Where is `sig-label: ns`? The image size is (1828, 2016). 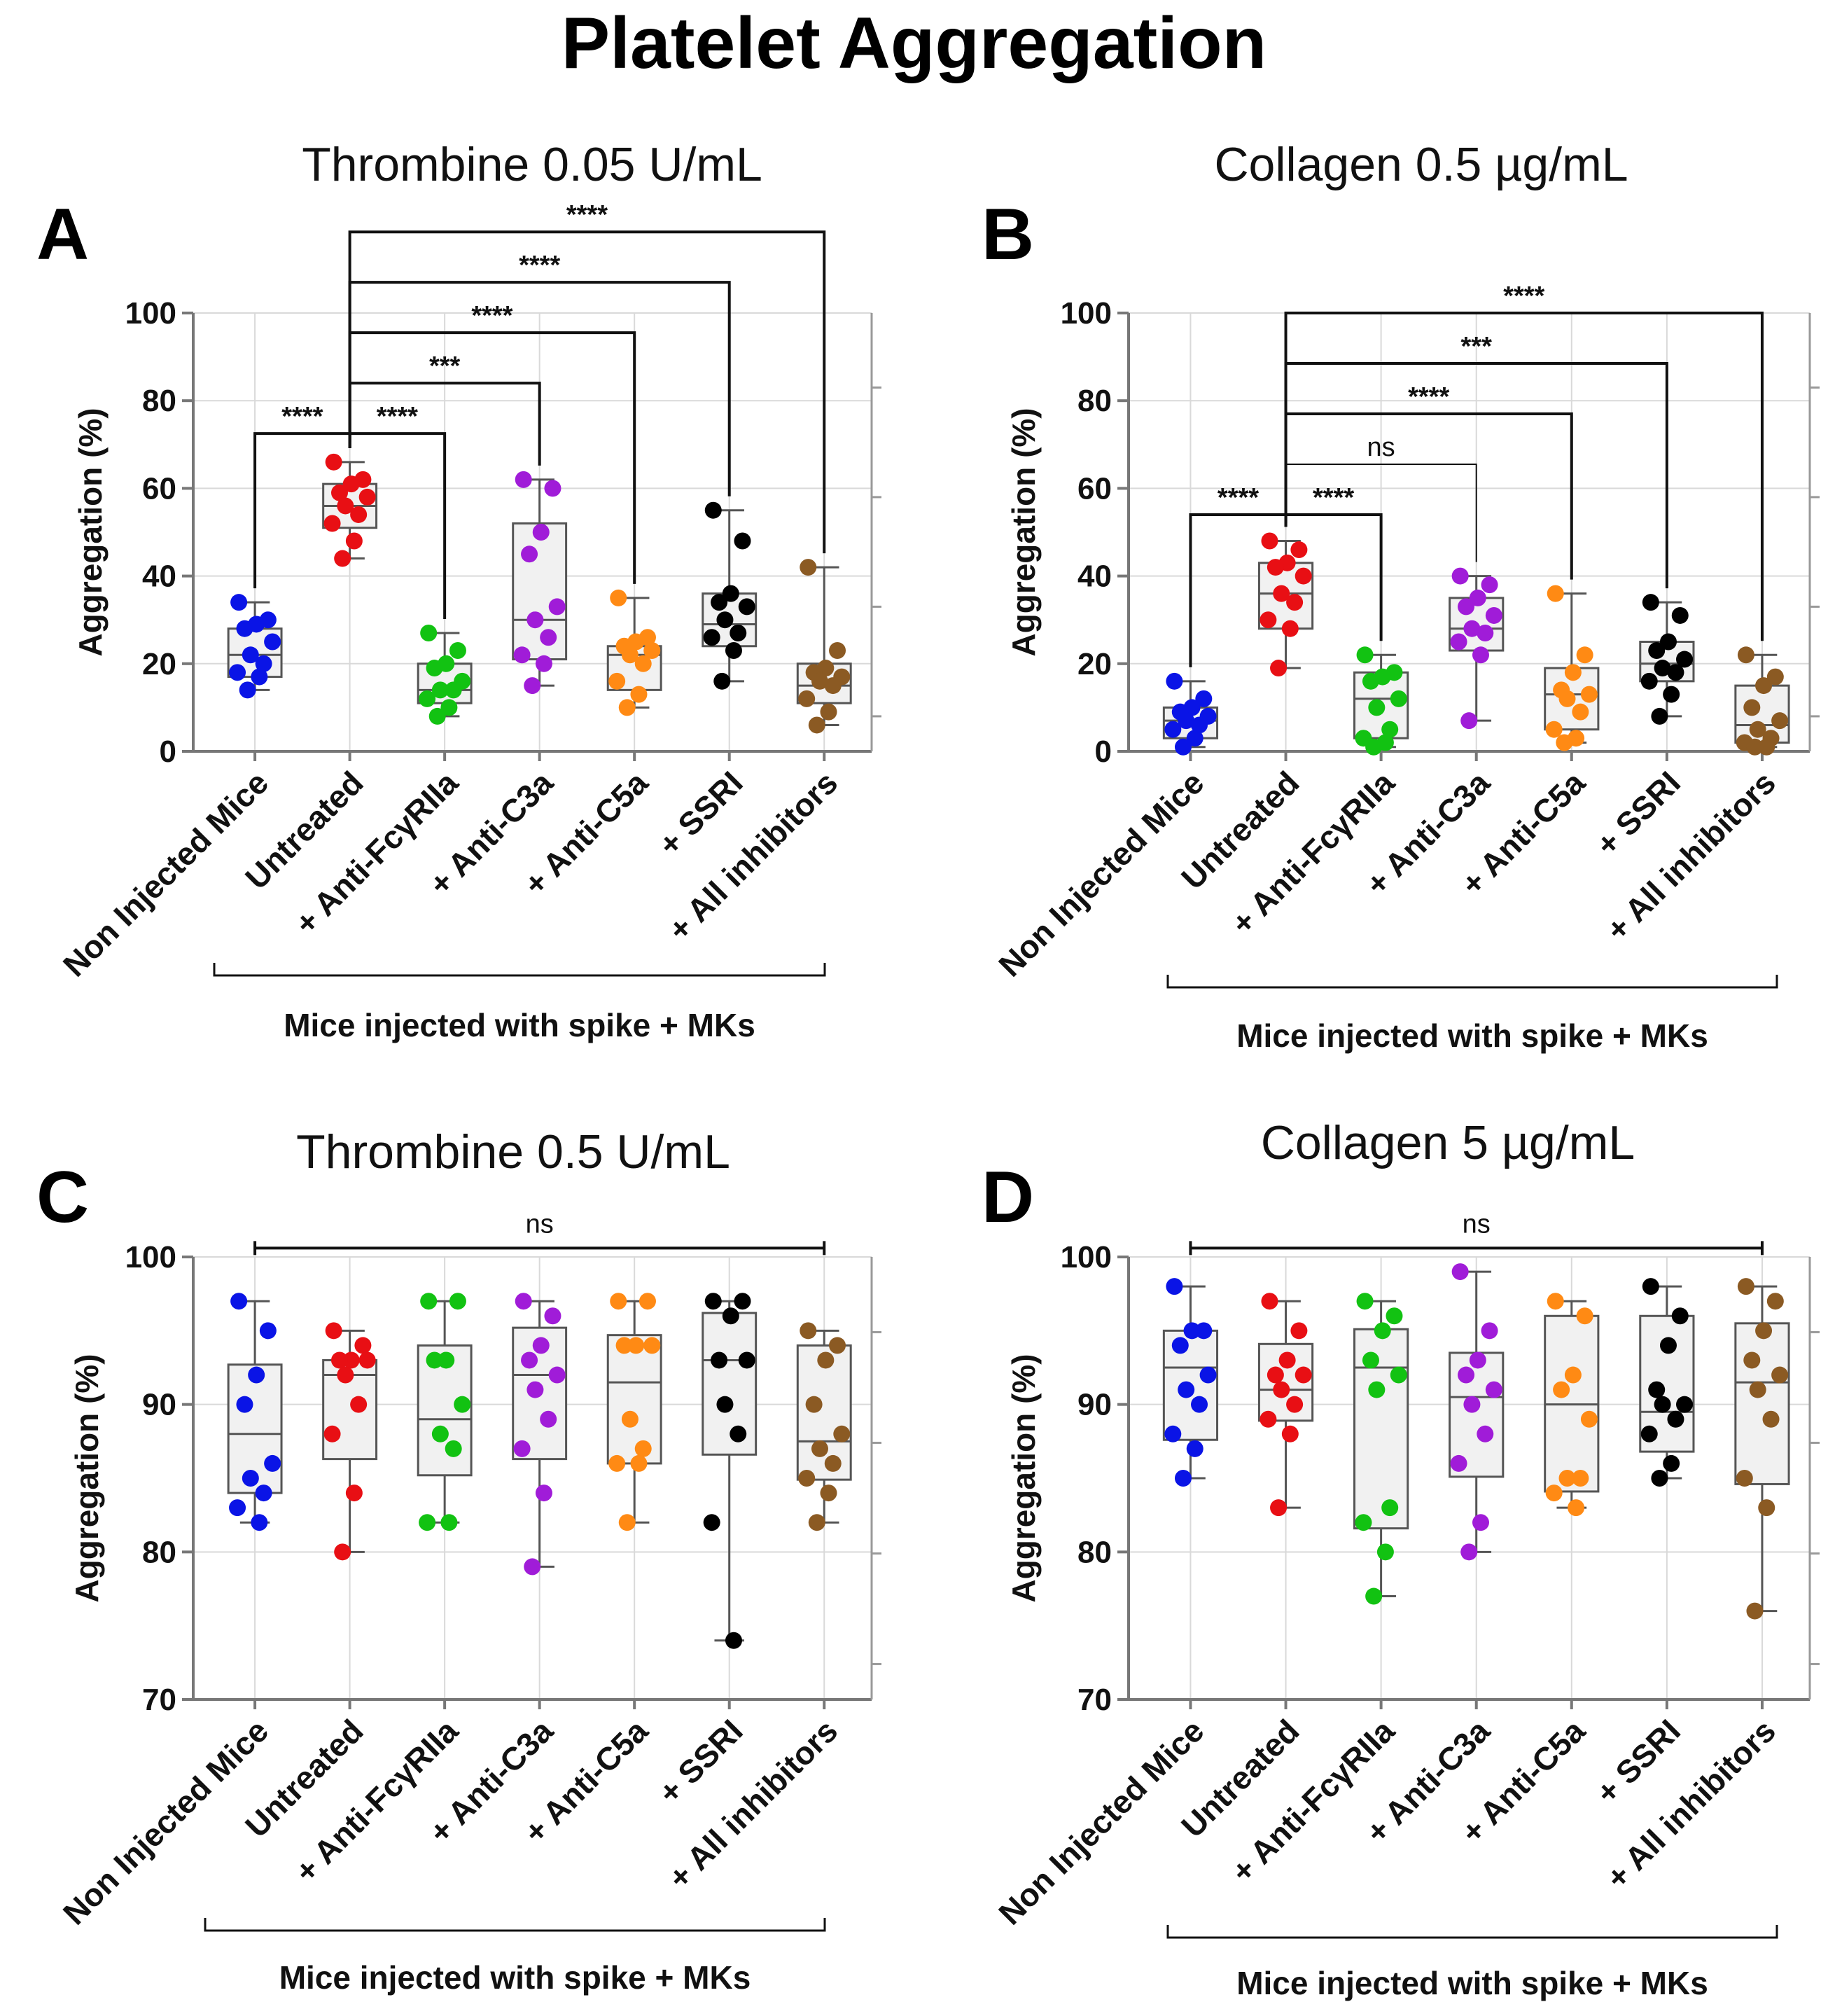
sig-label: ns is located at coordinates (1381, 447).